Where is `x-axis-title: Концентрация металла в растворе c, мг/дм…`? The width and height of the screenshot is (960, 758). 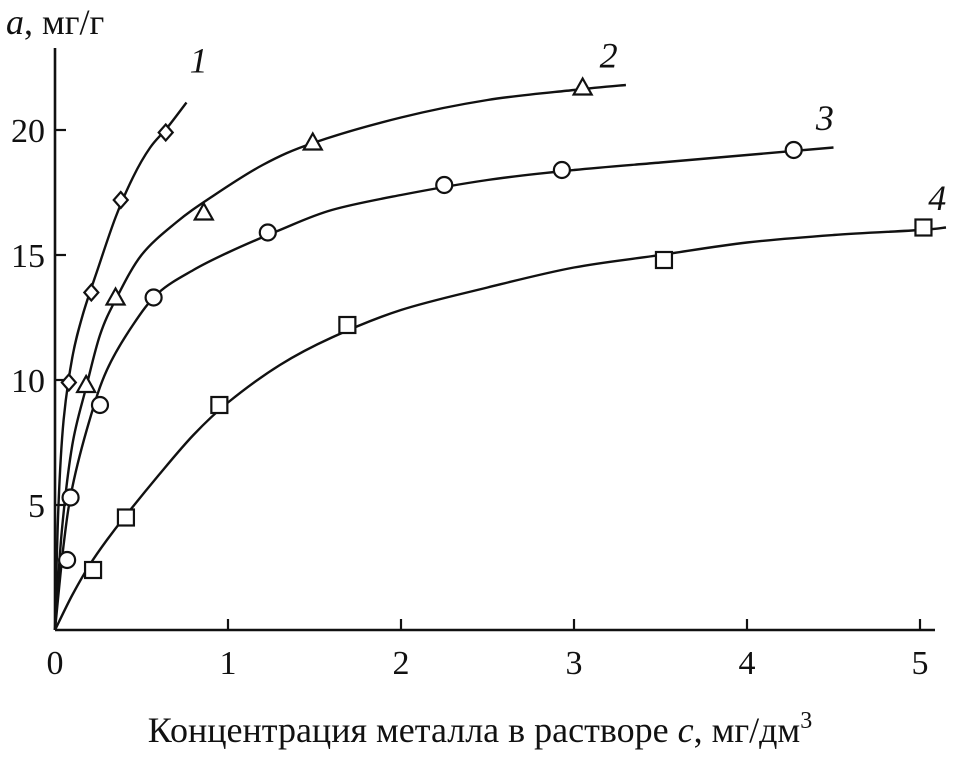
x-axis-title: Концентрация металла в растворе c, мг/дм… is located at coordinates (480, 729).